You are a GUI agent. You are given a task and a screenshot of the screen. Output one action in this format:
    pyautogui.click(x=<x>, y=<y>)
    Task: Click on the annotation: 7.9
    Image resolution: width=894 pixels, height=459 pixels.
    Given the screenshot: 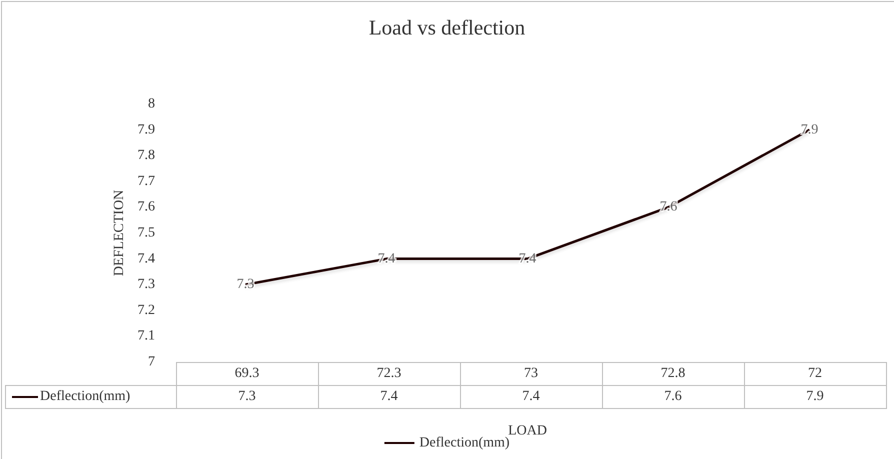 What is the action you would take?
    pyautogui.click(x=809, y=130)
    